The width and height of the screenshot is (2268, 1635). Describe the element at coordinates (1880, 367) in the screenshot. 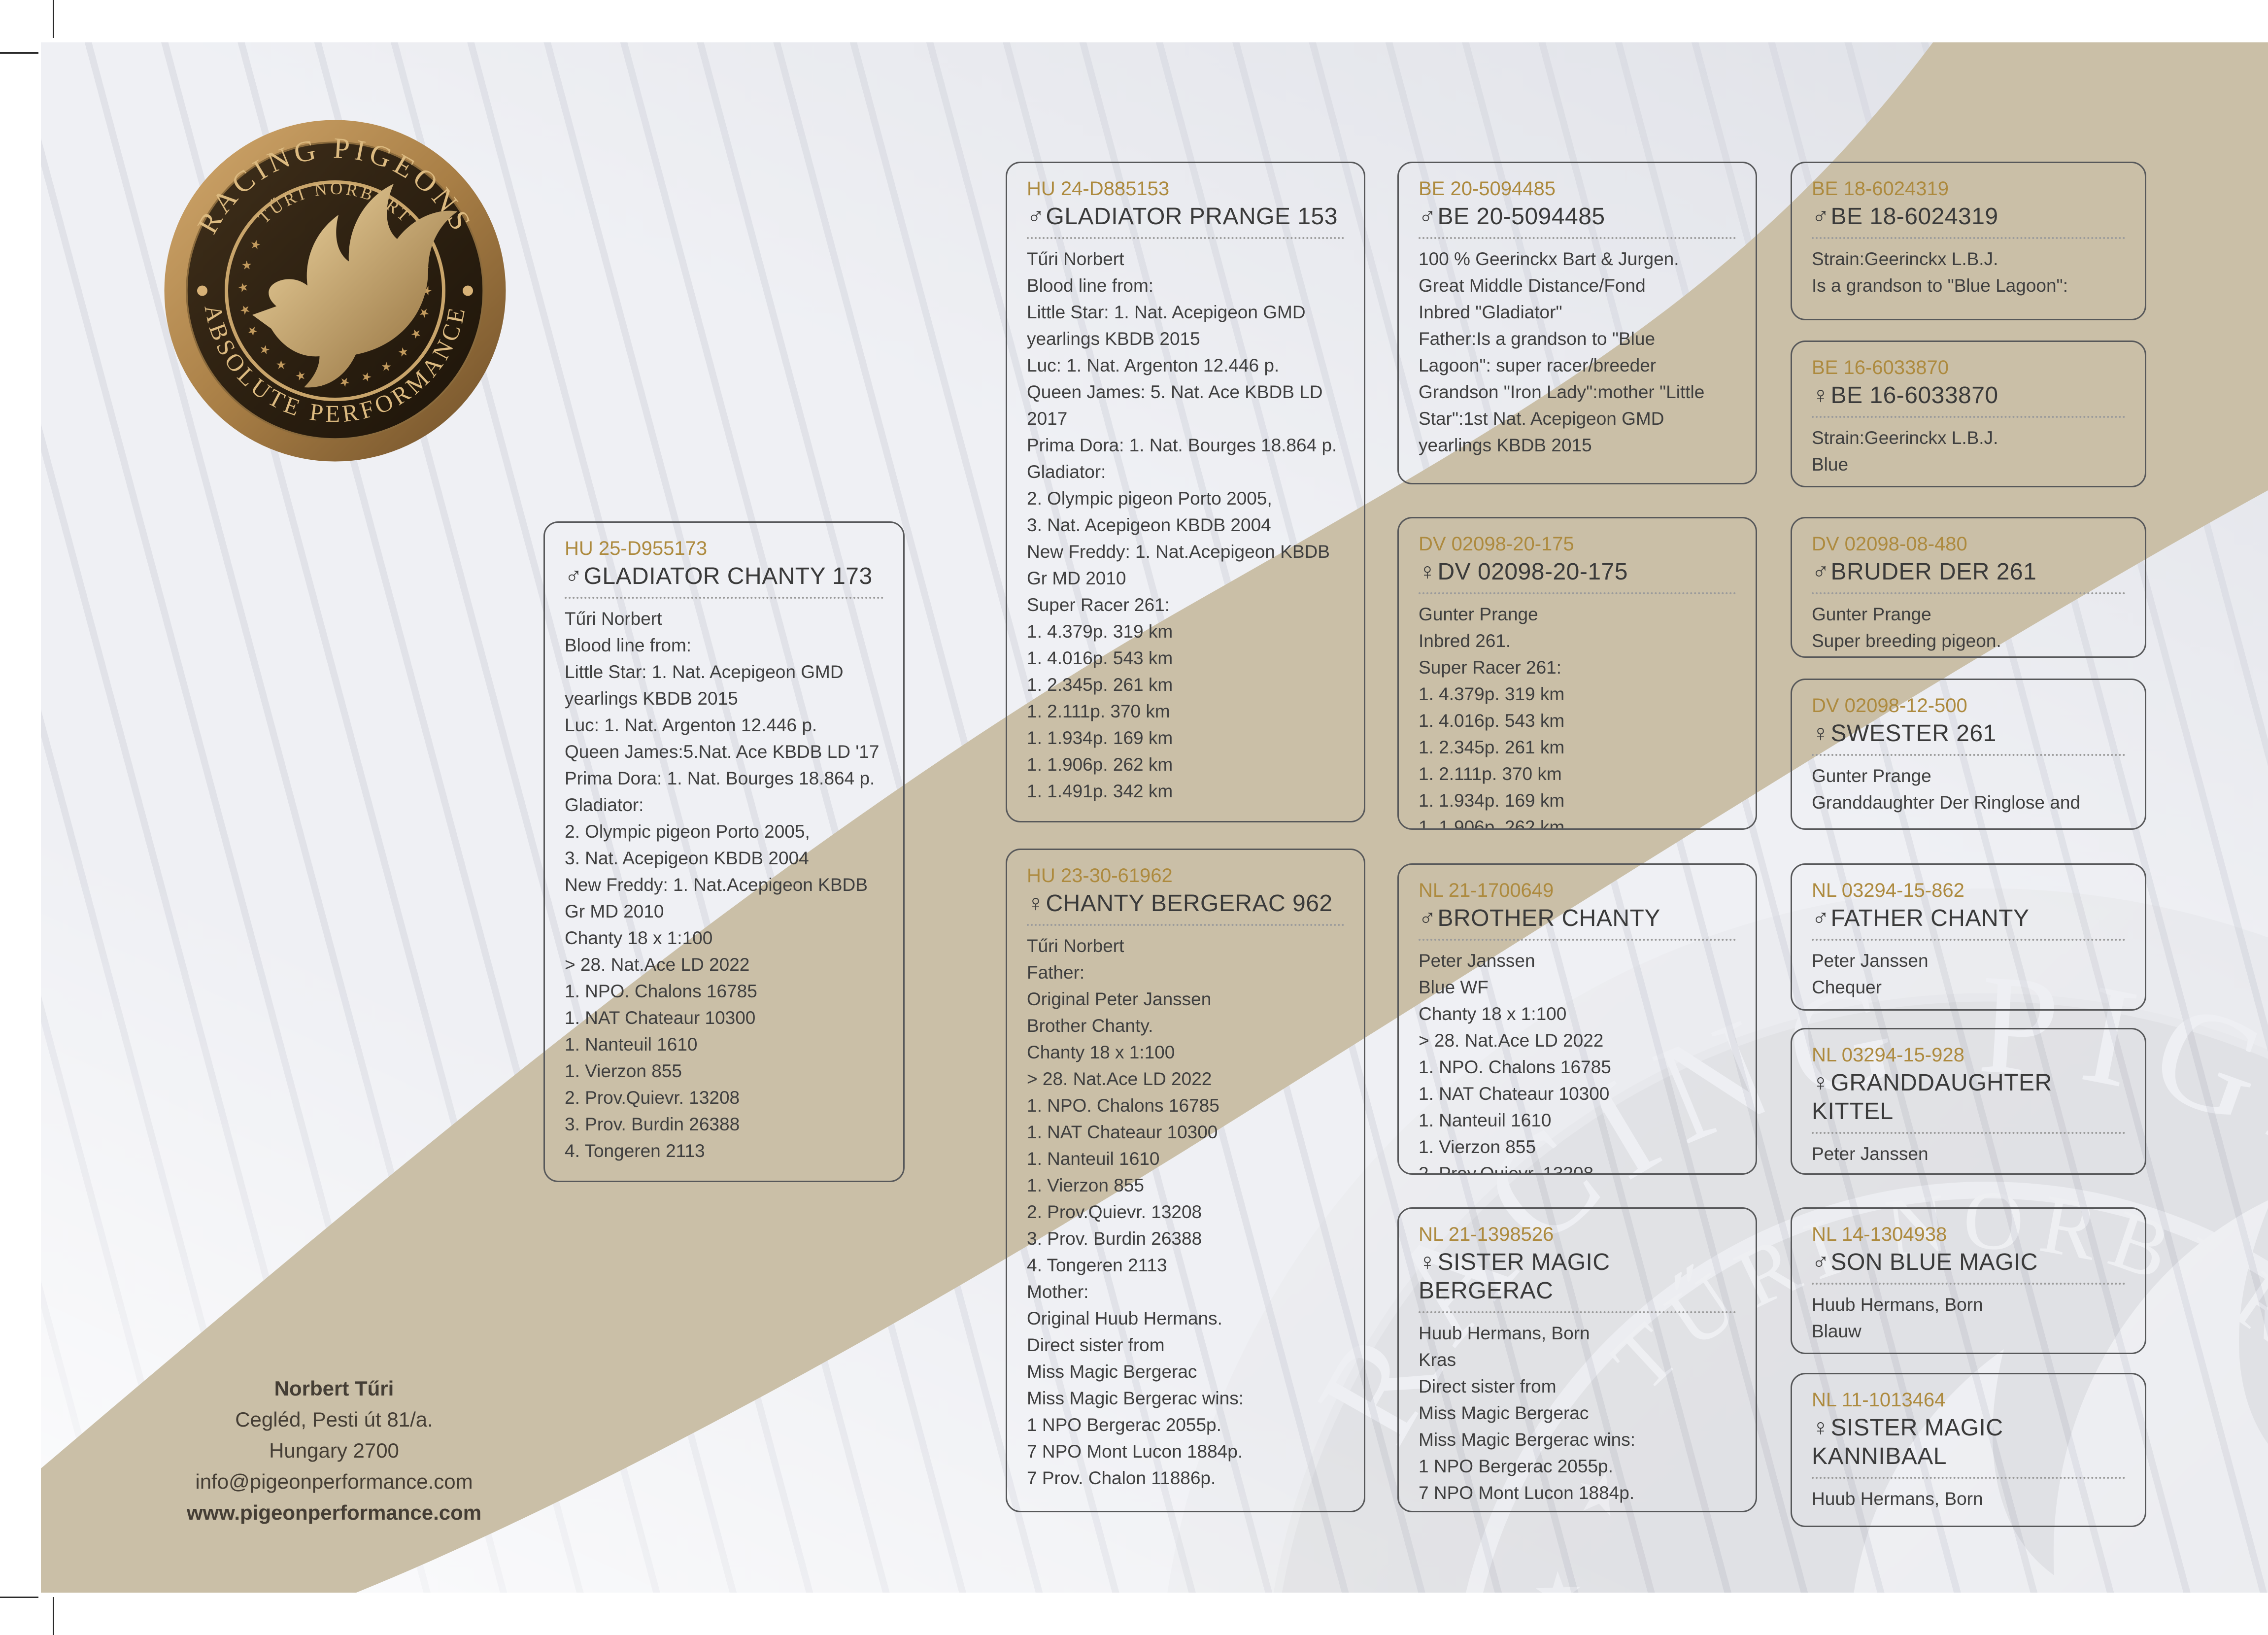

I see `ring-number: BE 16-6033870` at that location.